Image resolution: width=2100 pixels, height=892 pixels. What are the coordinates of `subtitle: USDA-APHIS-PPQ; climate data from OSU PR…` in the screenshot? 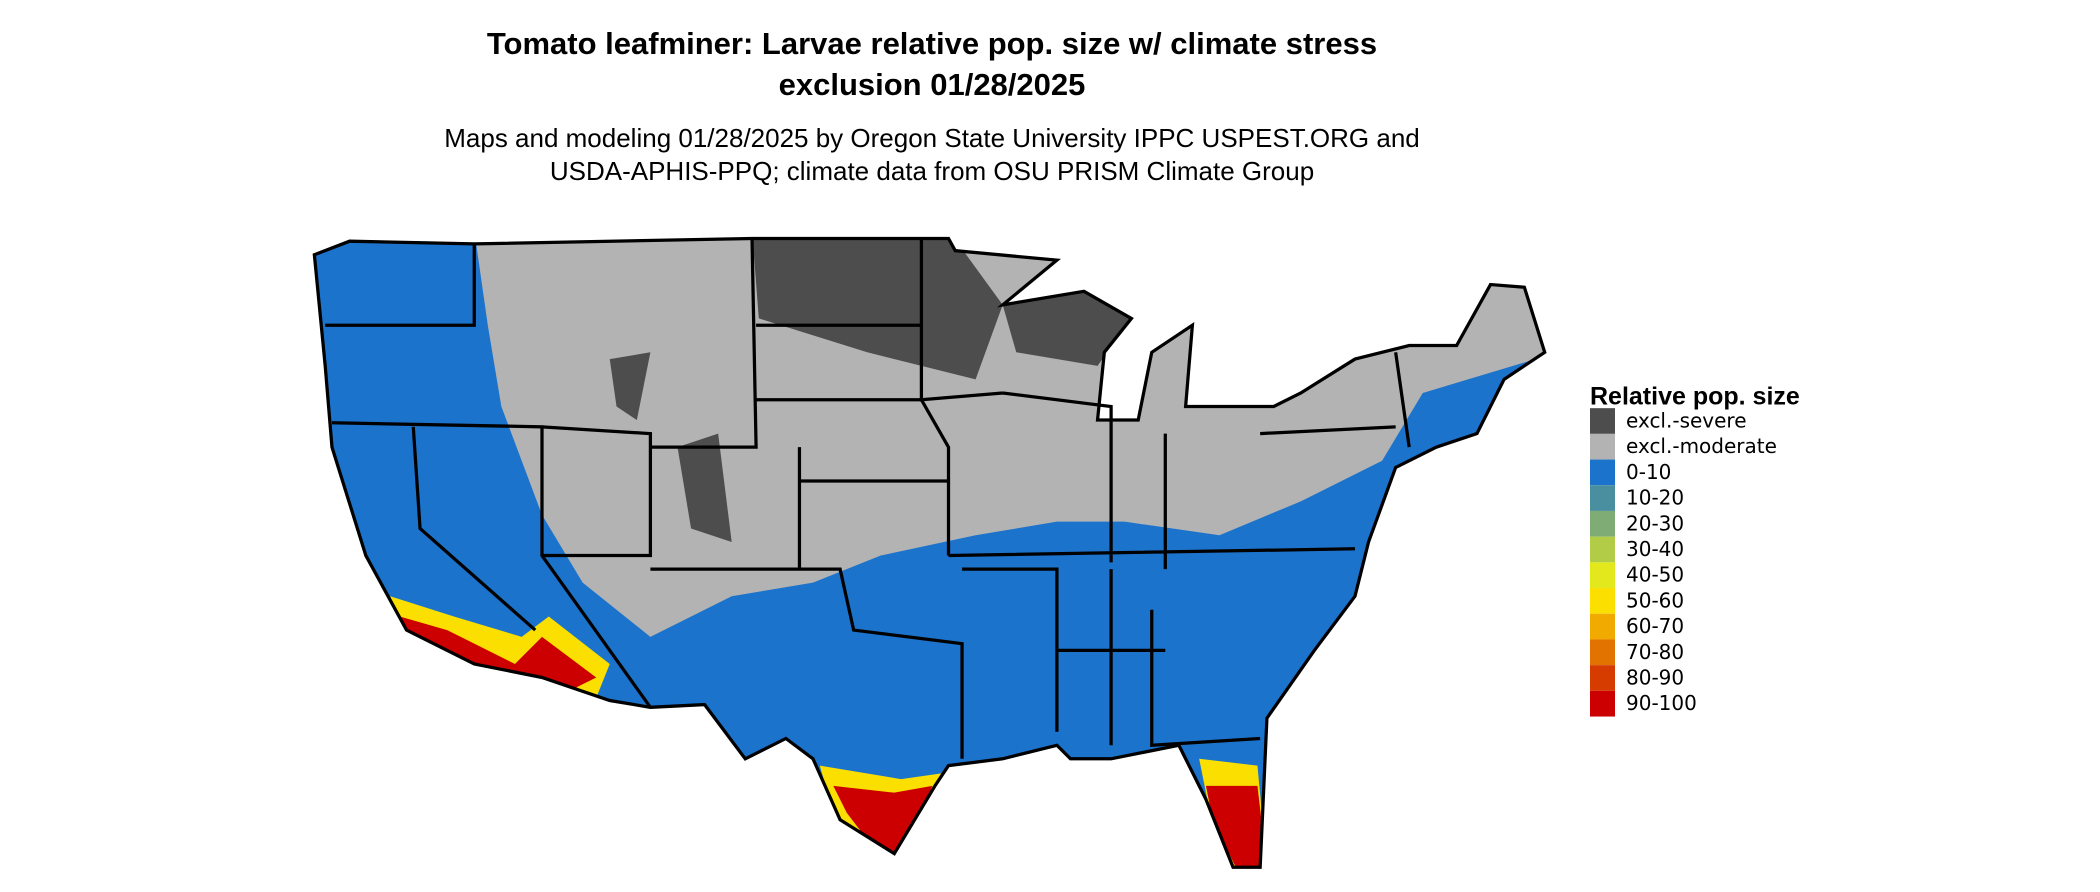 It's located at (932, 171).